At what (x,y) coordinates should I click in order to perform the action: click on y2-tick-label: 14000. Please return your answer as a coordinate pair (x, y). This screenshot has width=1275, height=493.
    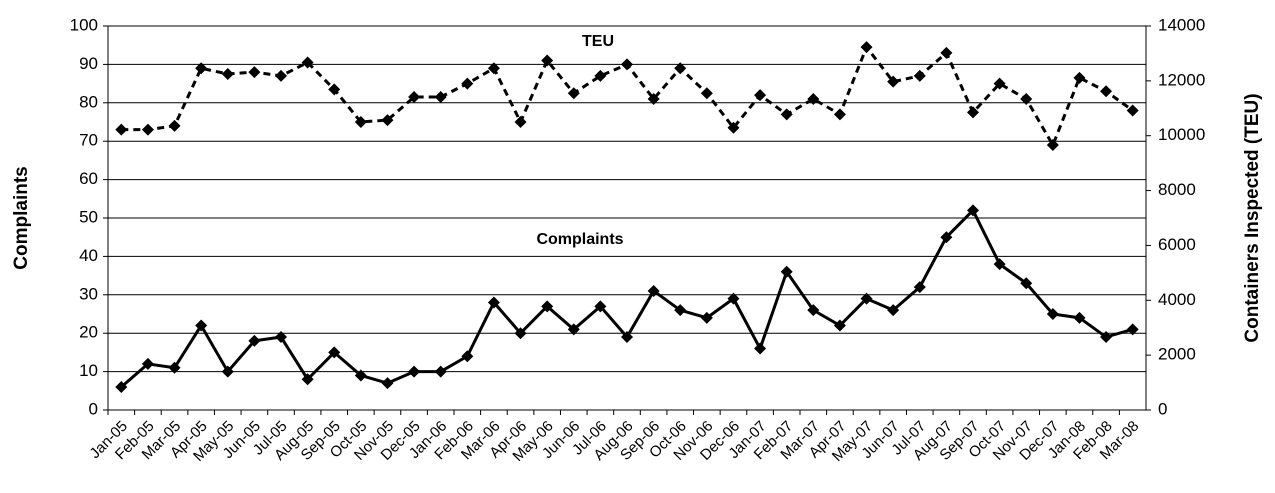
    Looking at the image, I should click on (1181, 24).